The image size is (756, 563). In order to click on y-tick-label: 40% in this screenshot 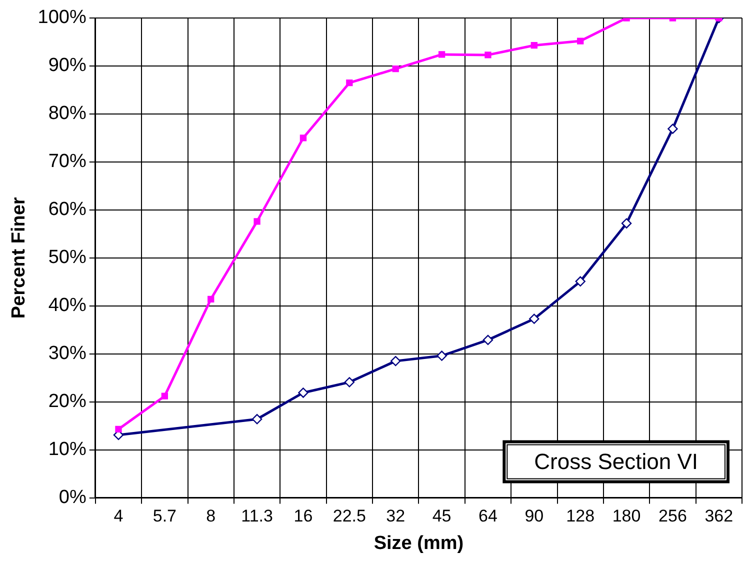, I will do `click(67, 305)`.